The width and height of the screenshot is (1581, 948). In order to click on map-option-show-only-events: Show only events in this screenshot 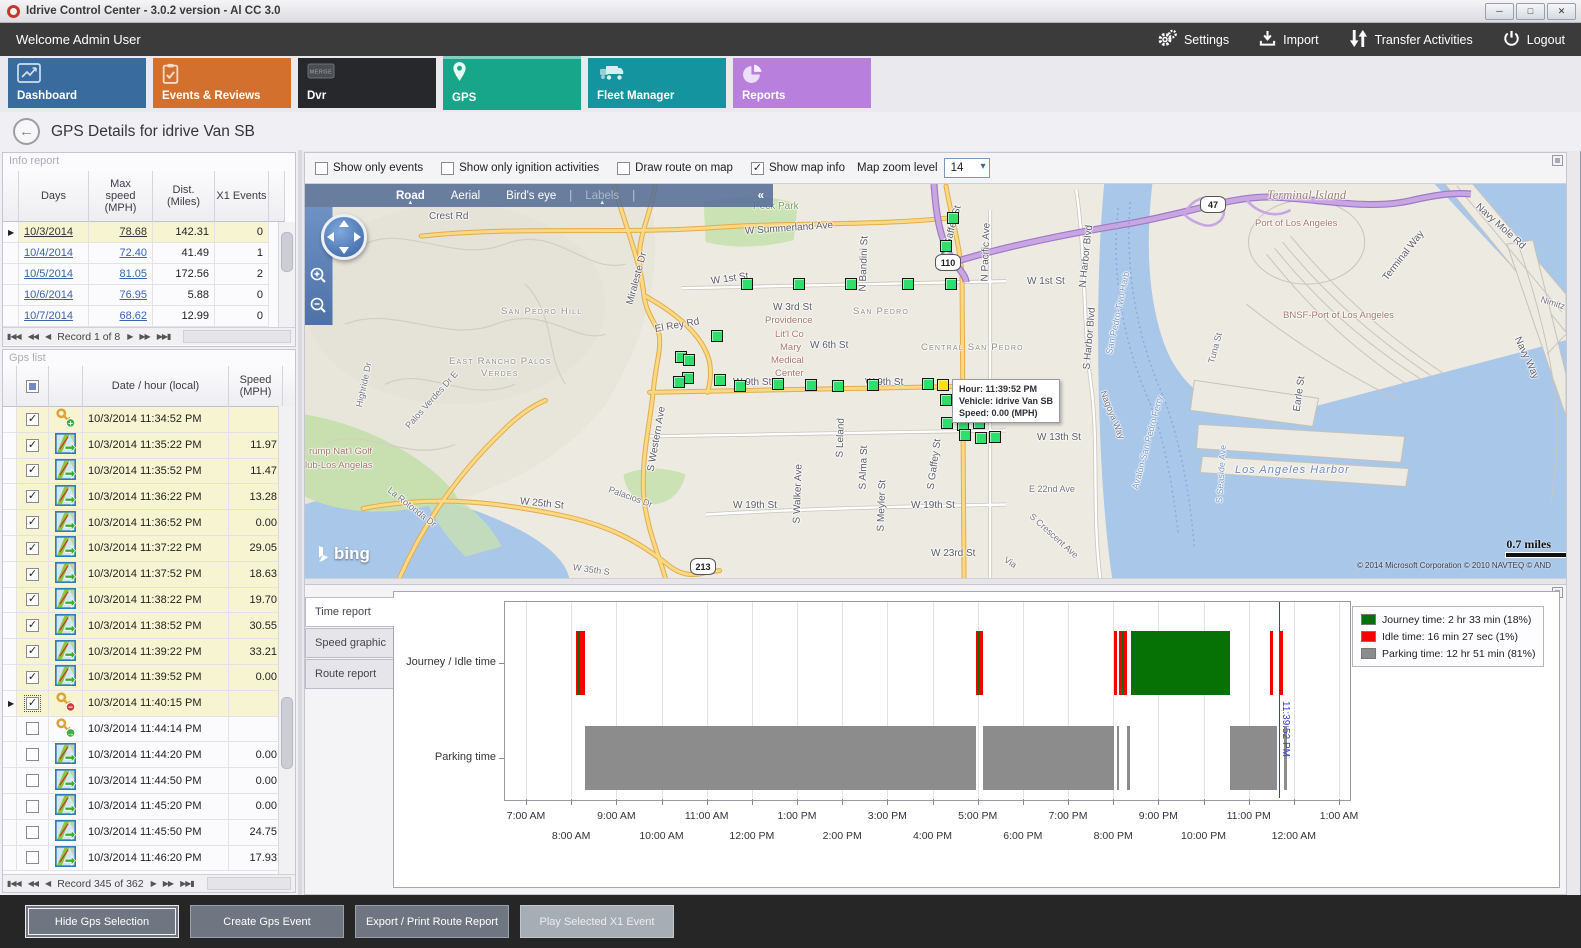, I will do `click(369, 168)`.